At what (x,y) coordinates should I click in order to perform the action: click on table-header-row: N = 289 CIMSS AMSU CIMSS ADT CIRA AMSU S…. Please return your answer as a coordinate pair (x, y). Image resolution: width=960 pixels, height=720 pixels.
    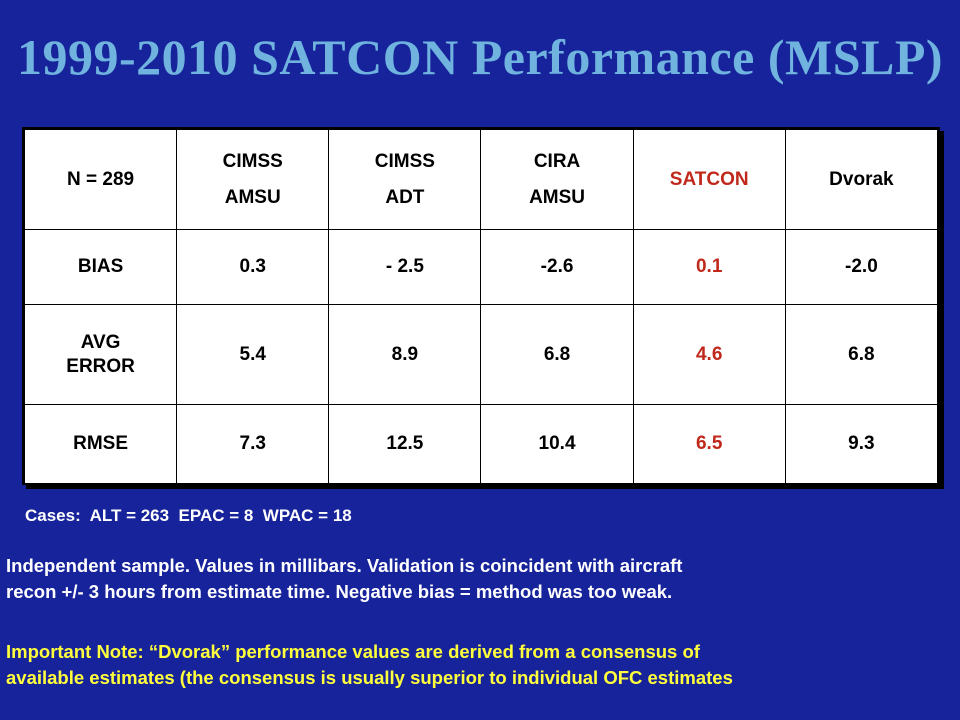
    Looking at the image, I should click on (481, 179).